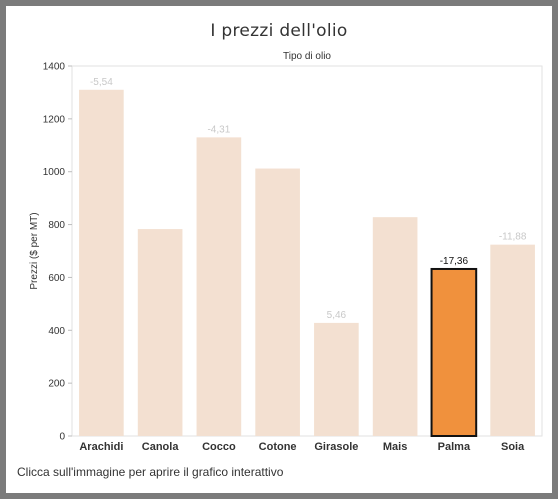  What do you see at coordinates (336, 447) in the screenshot?
I see `x-tick-label: Girasole` at bounding box center [336, 447].